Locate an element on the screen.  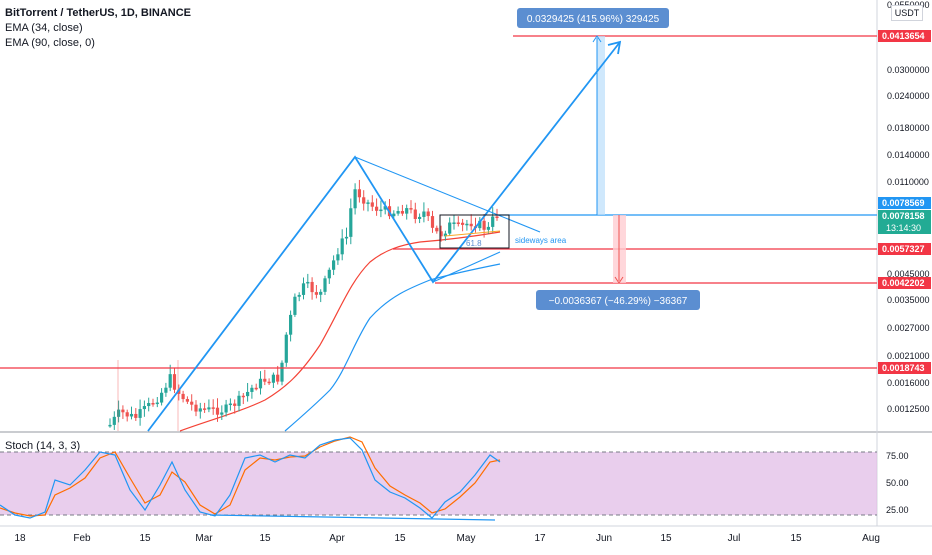
stoch-legend: Stoch (14, 3, 3) is located at coordinates (43, 446).